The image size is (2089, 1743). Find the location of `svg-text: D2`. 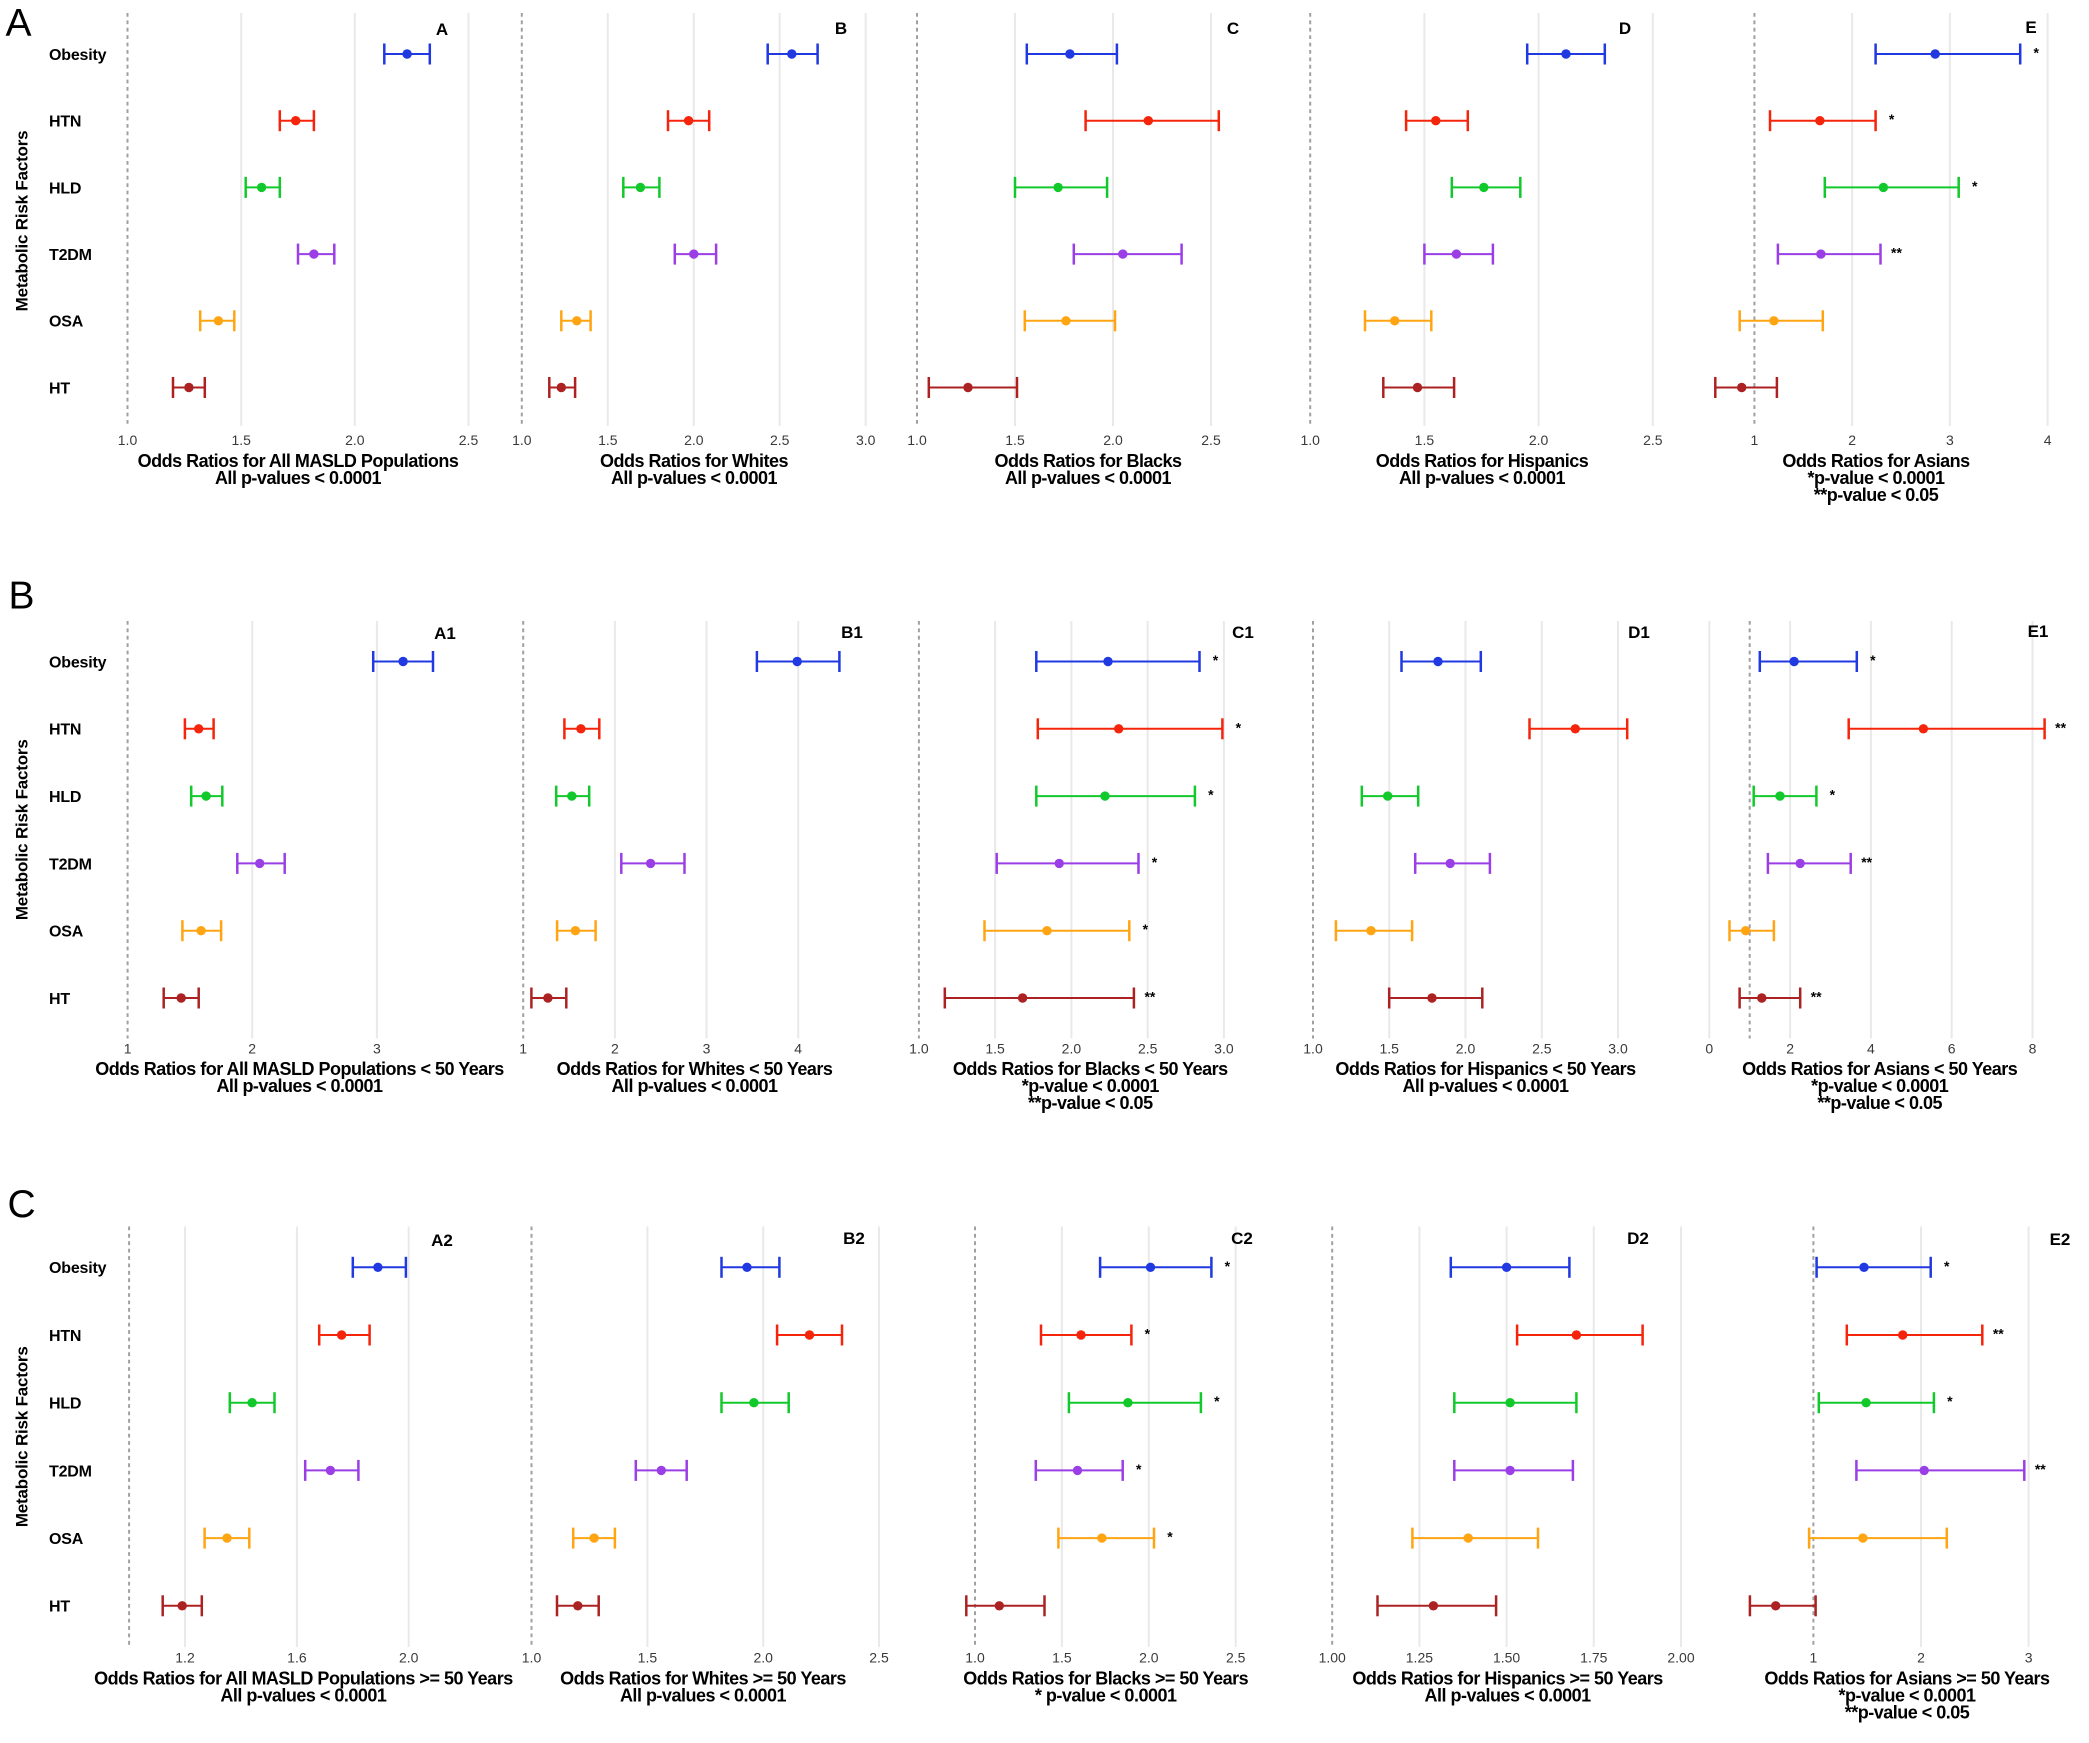

svg-text: D2 is located at coordinates (1638, 1238).